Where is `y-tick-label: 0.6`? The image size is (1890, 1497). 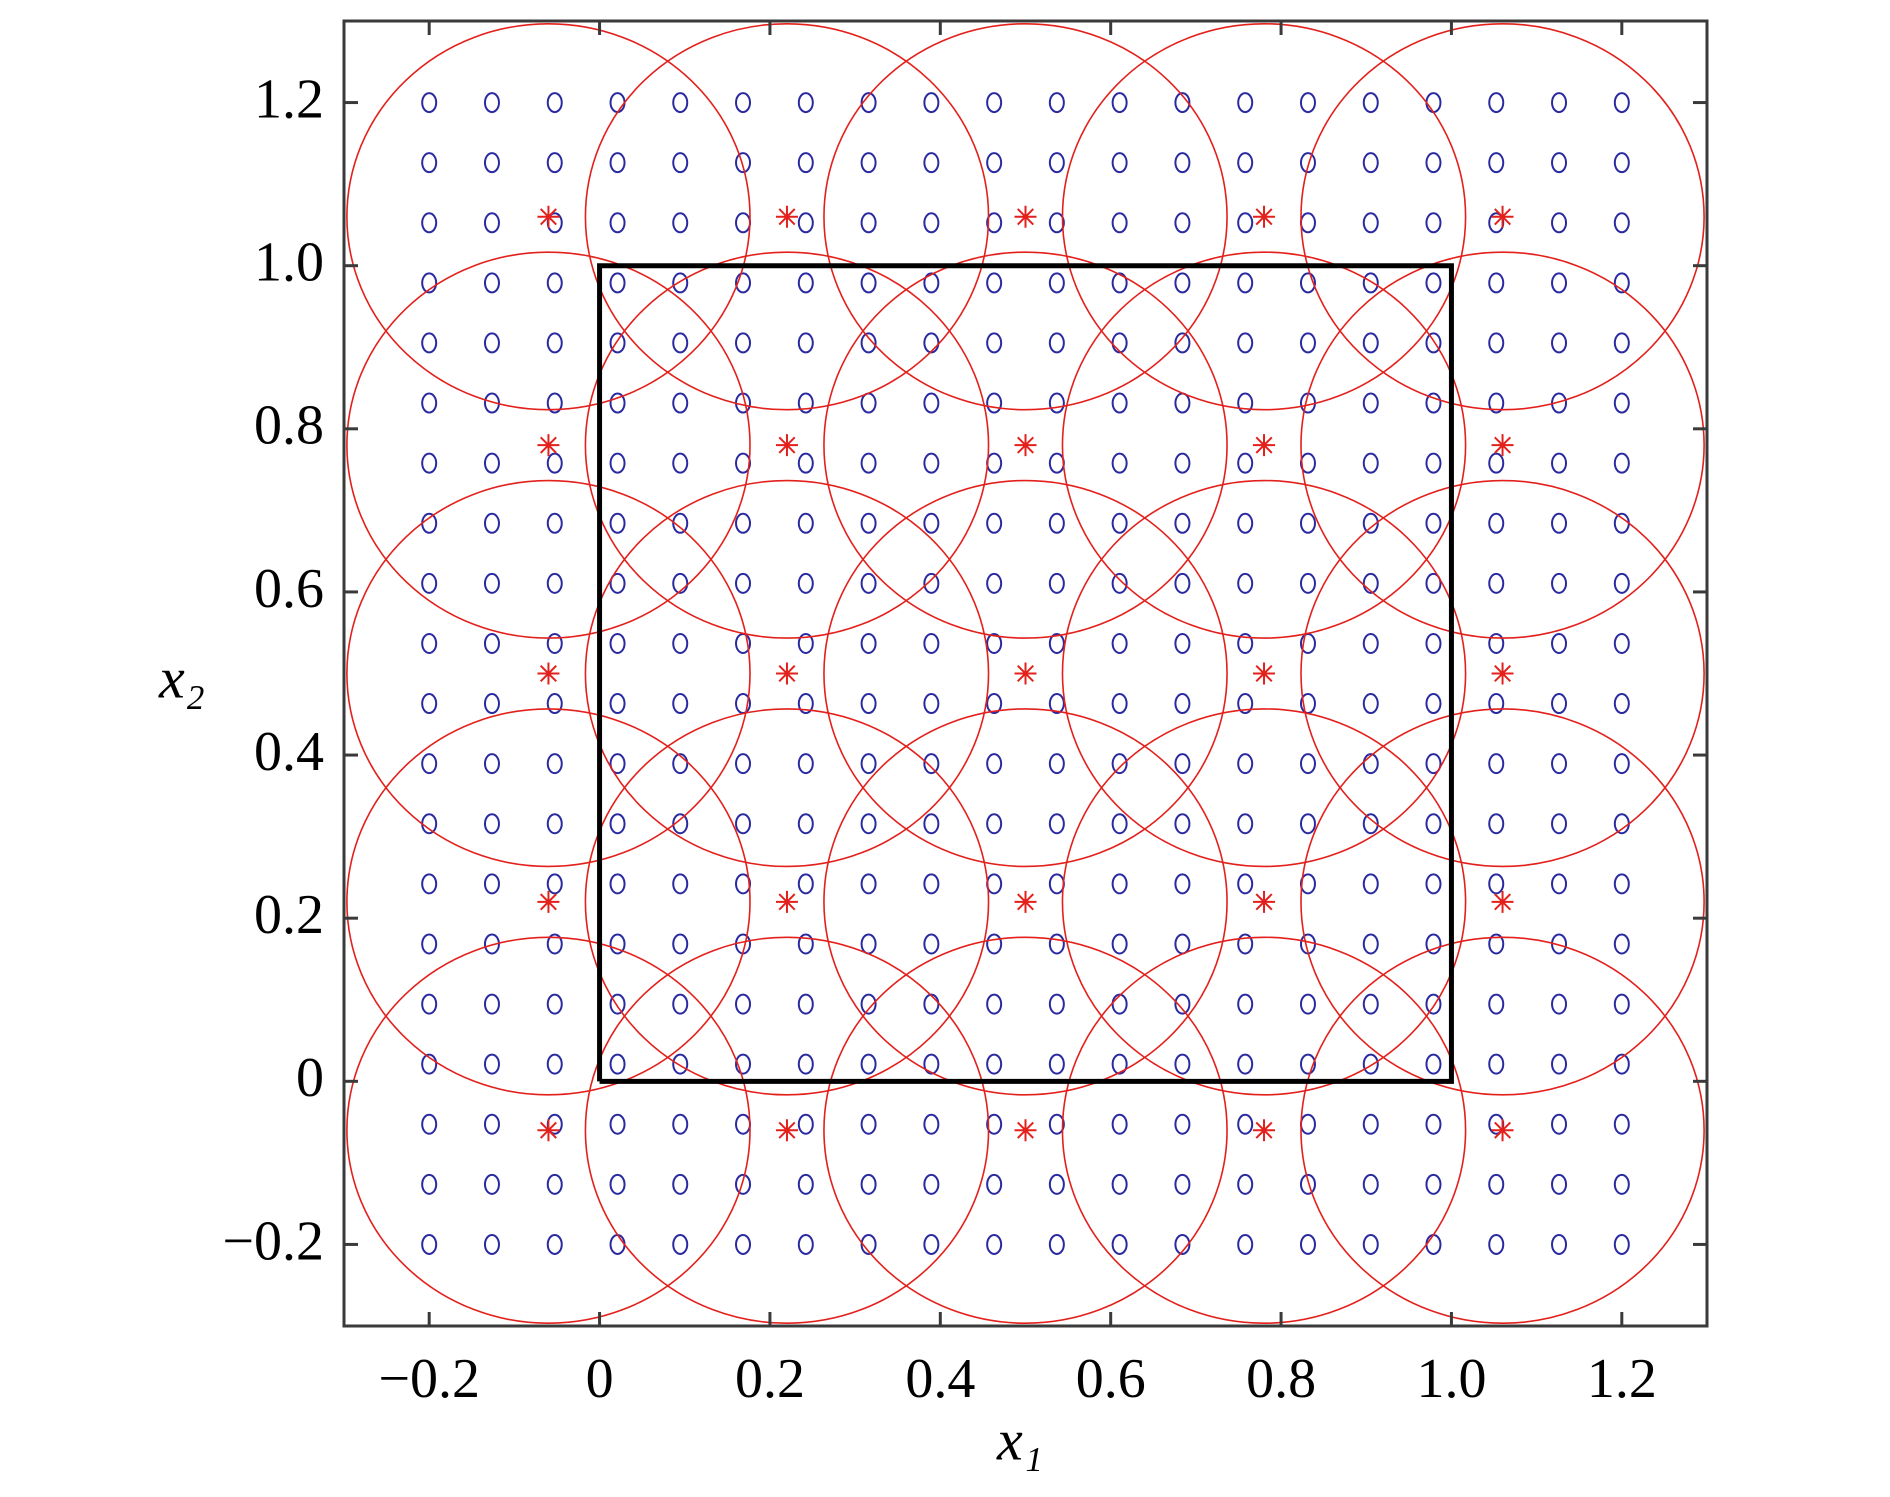
y-tick-label: 0.6 is located at coordinates (289, 589).